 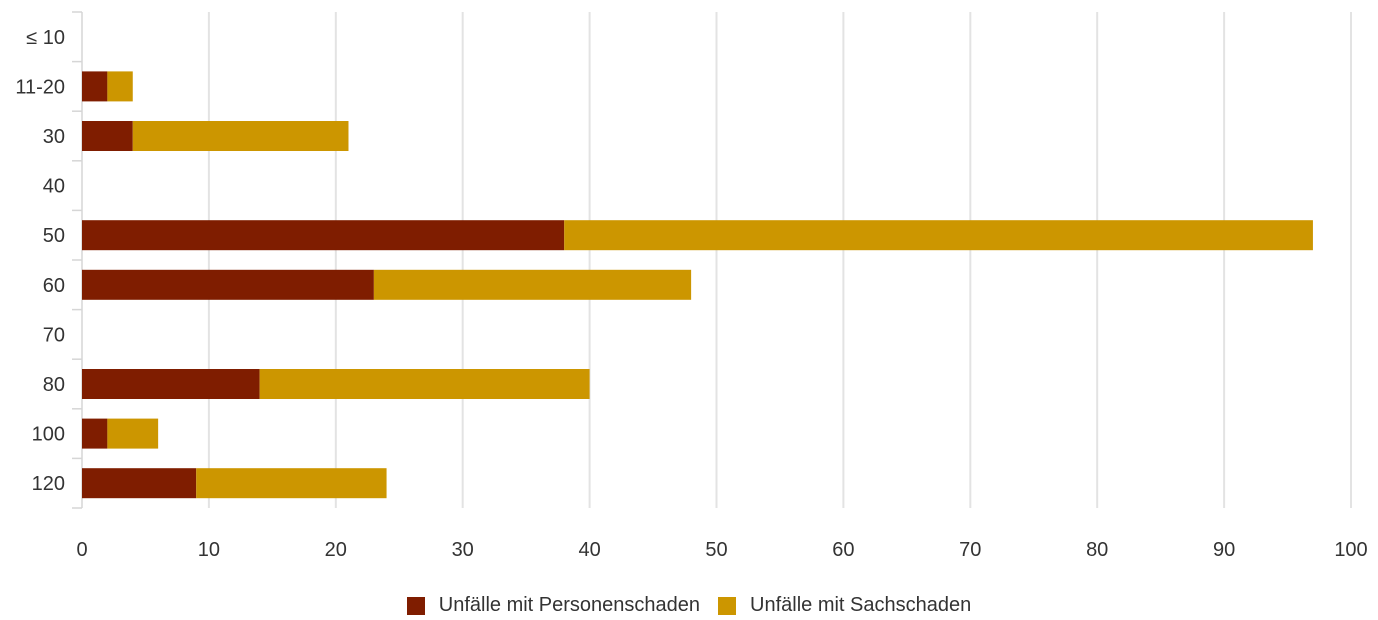 I want to click on y-tick-label: 100, so click(x=48, y=435).